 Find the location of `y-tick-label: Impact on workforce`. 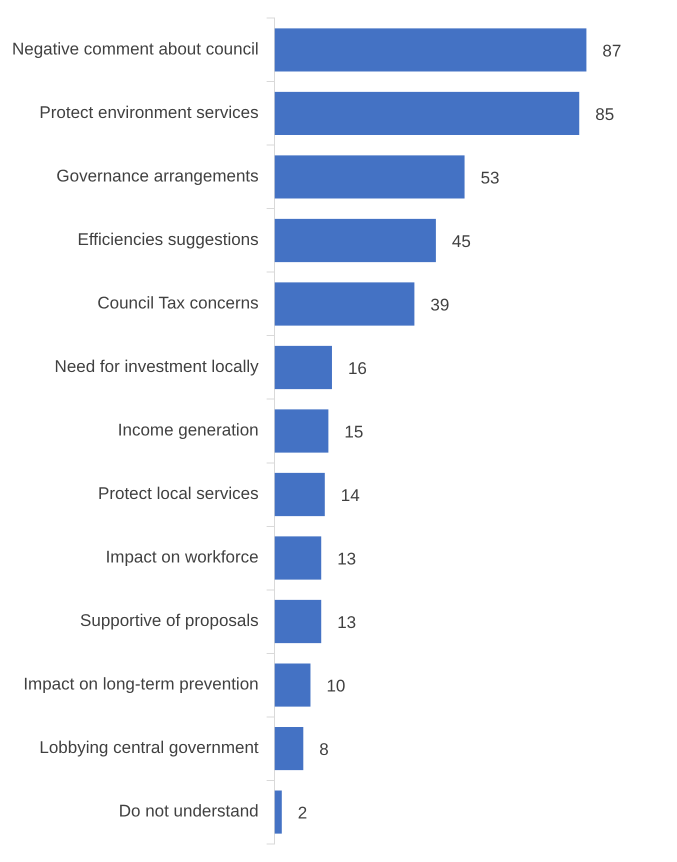

y-tick-label: Impact on workforce is located at coordinates (182, 557).